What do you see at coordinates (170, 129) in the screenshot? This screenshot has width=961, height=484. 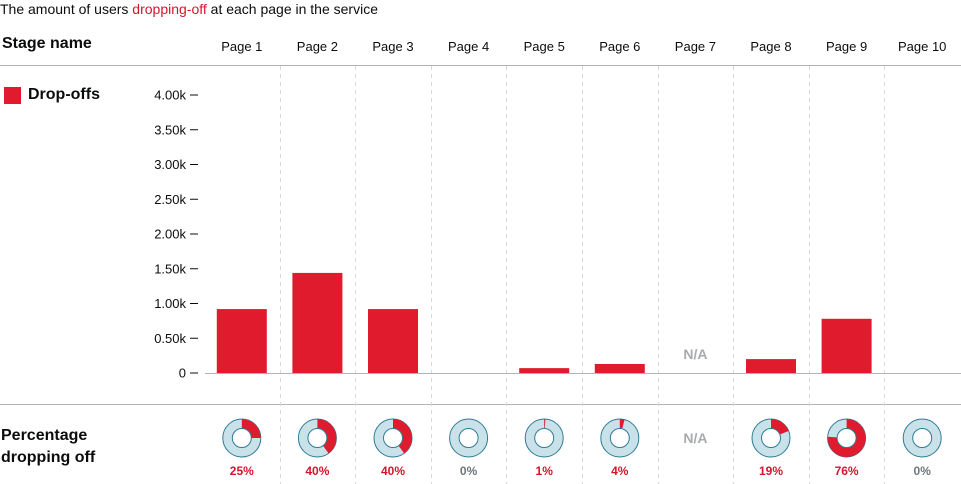 I see `y-tick-label: 3.50k` at bounding box center [170, 129].